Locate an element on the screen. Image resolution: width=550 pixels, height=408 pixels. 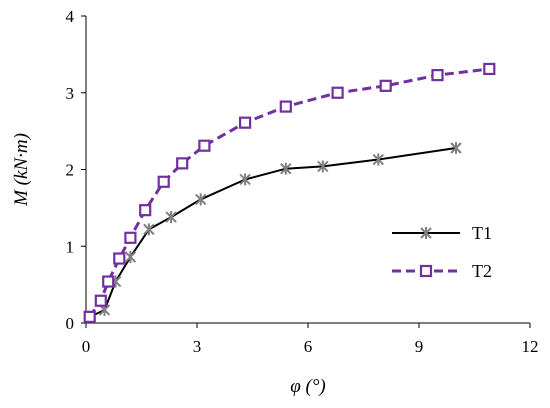
legend-label: T2 is located at coordinates (482, 271).